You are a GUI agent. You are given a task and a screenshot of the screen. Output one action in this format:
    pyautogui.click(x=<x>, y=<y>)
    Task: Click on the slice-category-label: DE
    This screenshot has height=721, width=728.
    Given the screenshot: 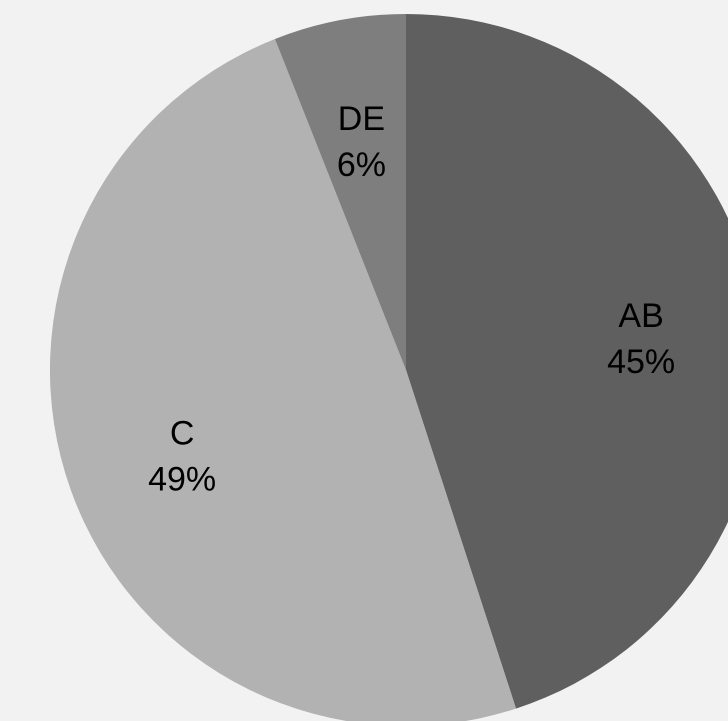 What is the action you would take?
    pyautogui.click(x=361, y=119)
    